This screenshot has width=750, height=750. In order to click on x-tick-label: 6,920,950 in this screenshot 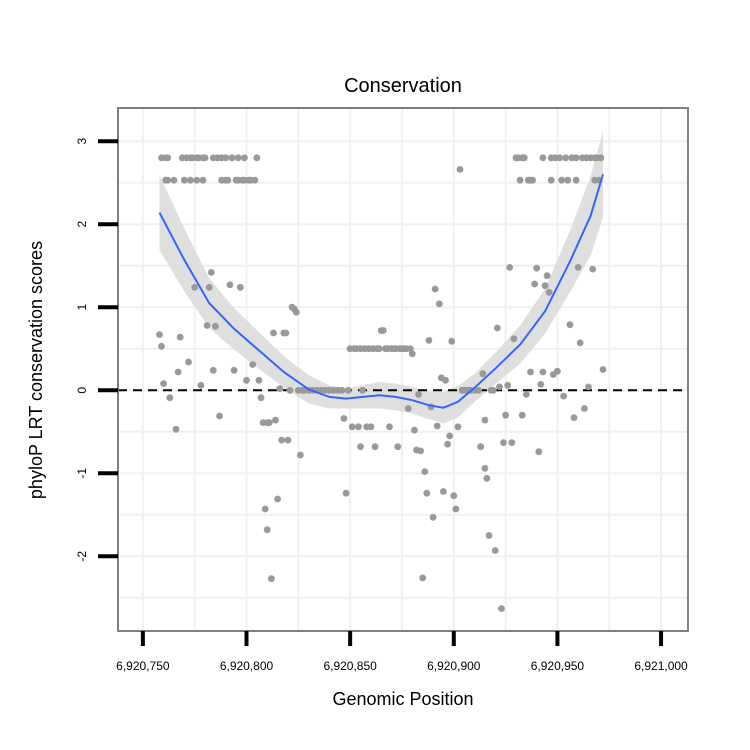, I will do `click(558, 666)`.